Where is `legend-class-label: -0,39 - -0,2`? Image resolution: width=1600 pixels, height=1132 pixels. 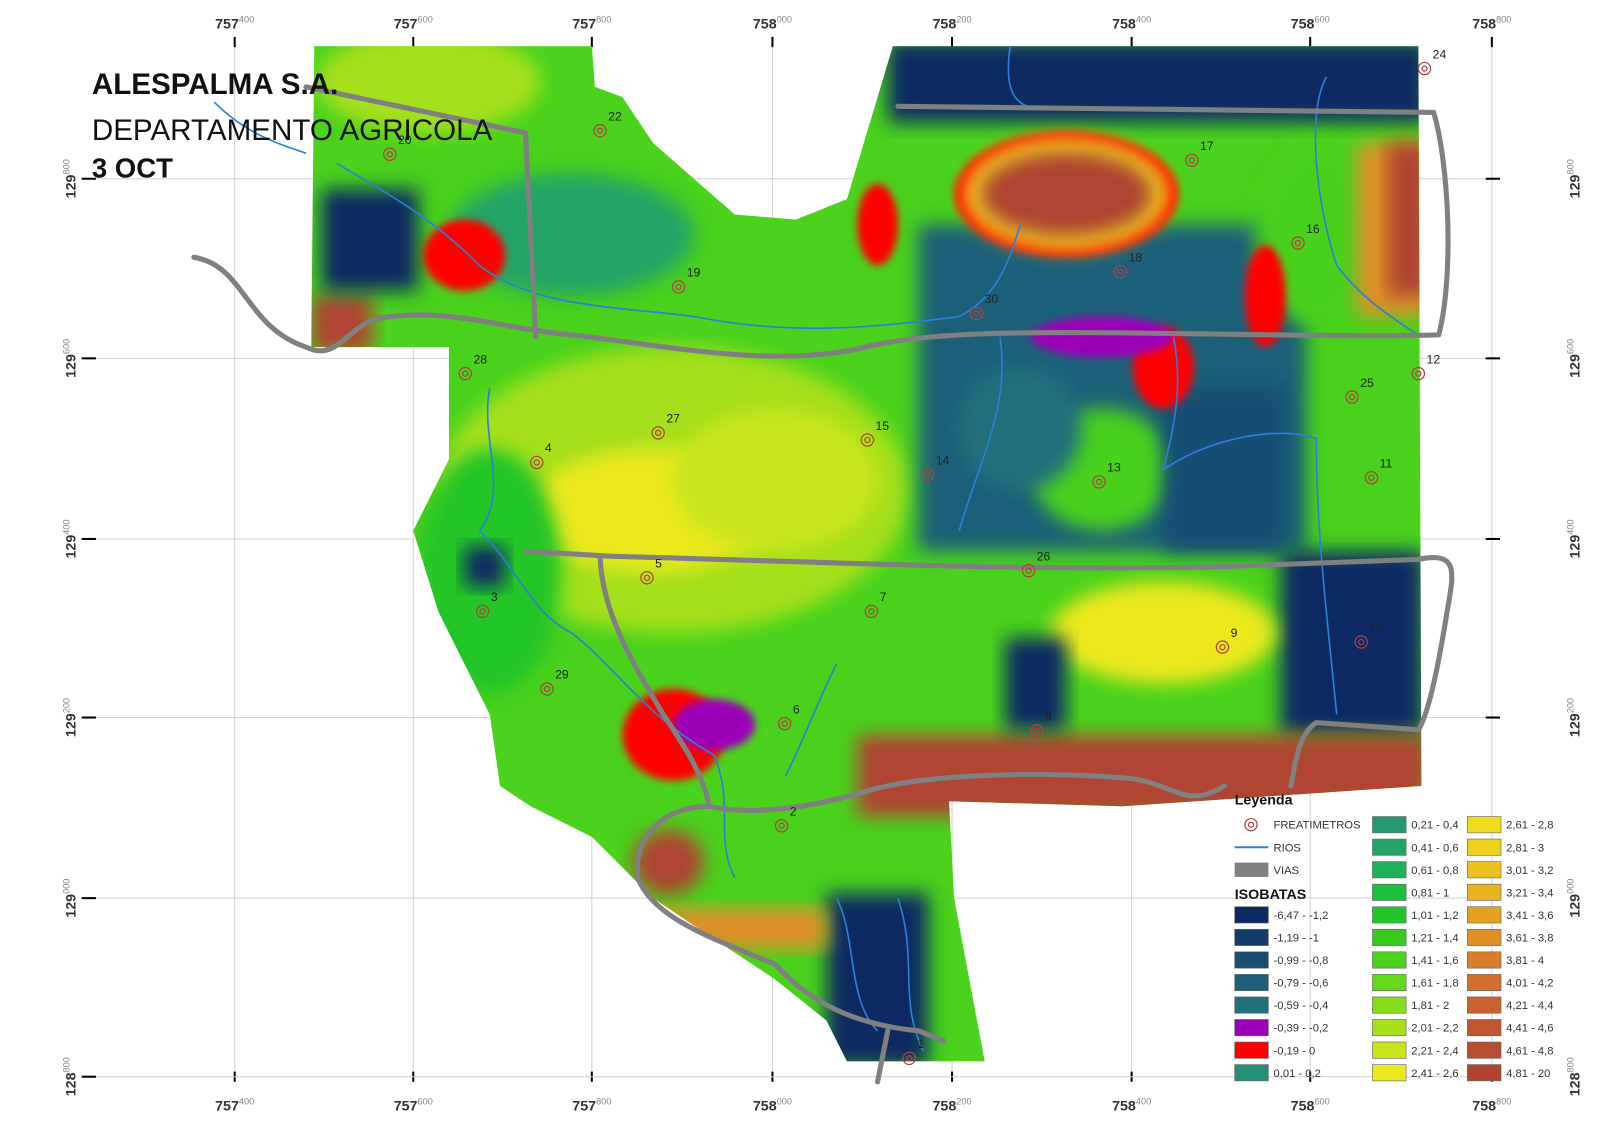
legend-class-label: -0,39 - -0,2 is located at coordinates (1300, 1029).